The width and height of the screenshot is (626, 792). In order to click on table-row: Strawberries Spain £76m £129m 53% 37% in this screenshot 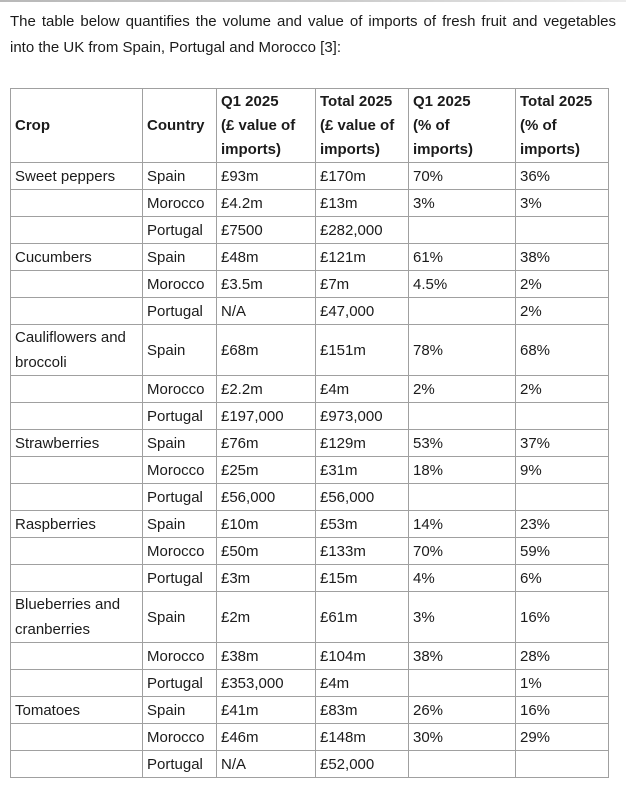, I will do `click(309, 443)`.